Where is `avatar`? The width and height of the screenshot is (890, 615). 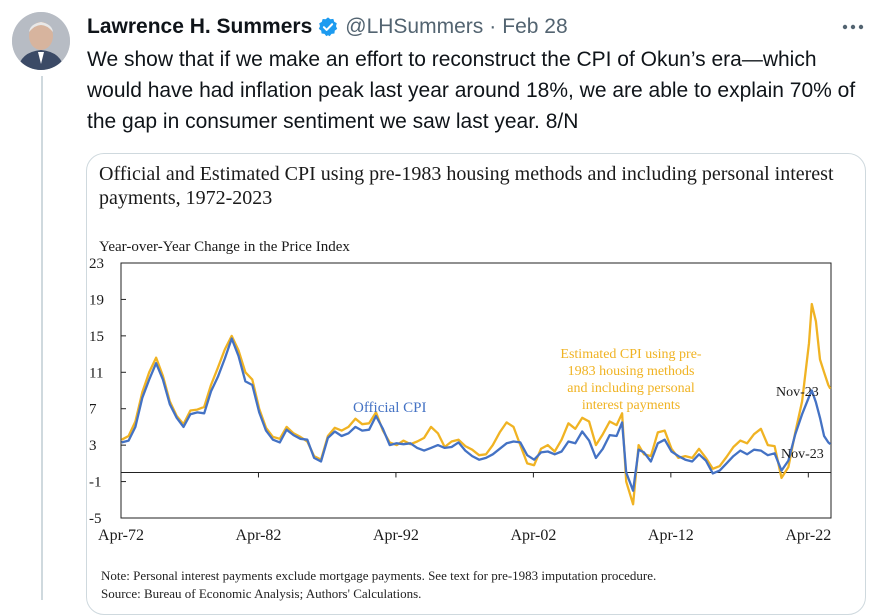 avatar is located at coordinates (41, 41).